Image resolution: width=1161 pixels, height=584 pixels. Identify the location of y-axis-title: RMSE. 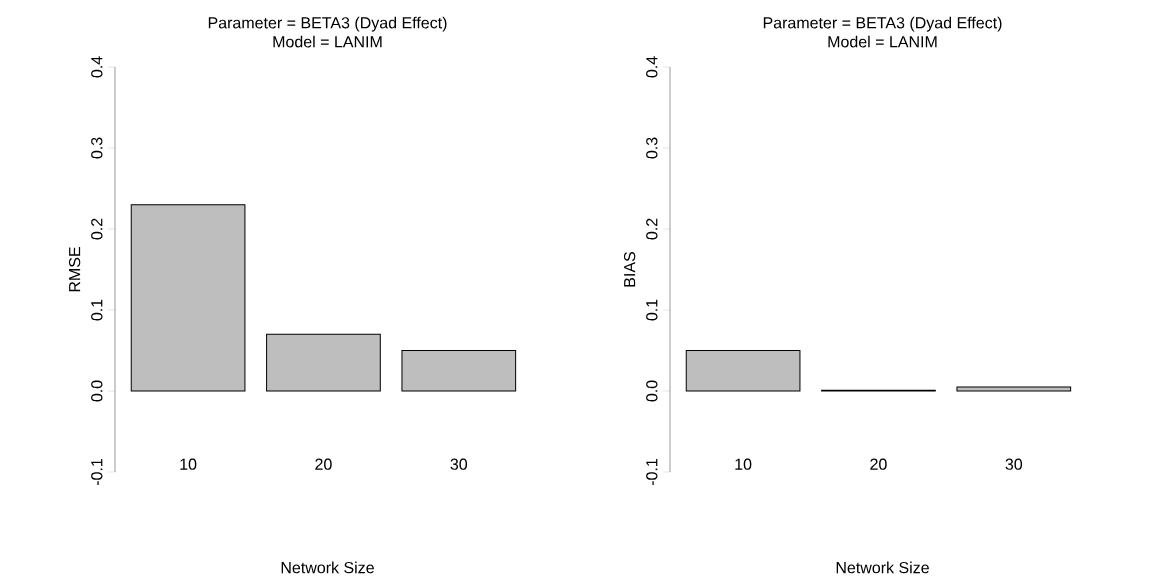
(74, 269).